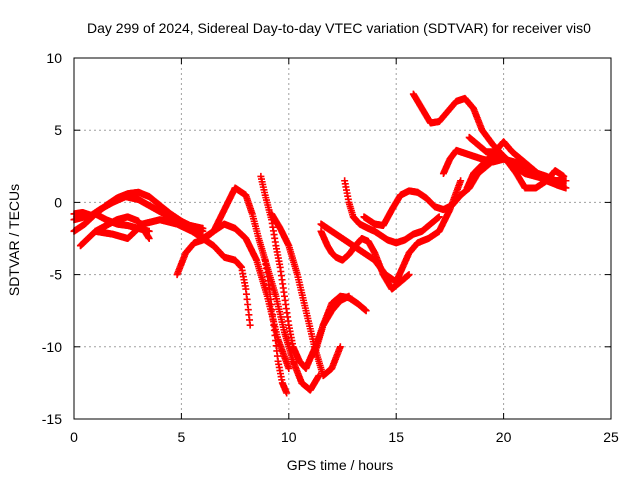 The image size is (640, 480). Describe the element at coordinates (306, 295) in the screenshot. I see `series-track-j` at that location.